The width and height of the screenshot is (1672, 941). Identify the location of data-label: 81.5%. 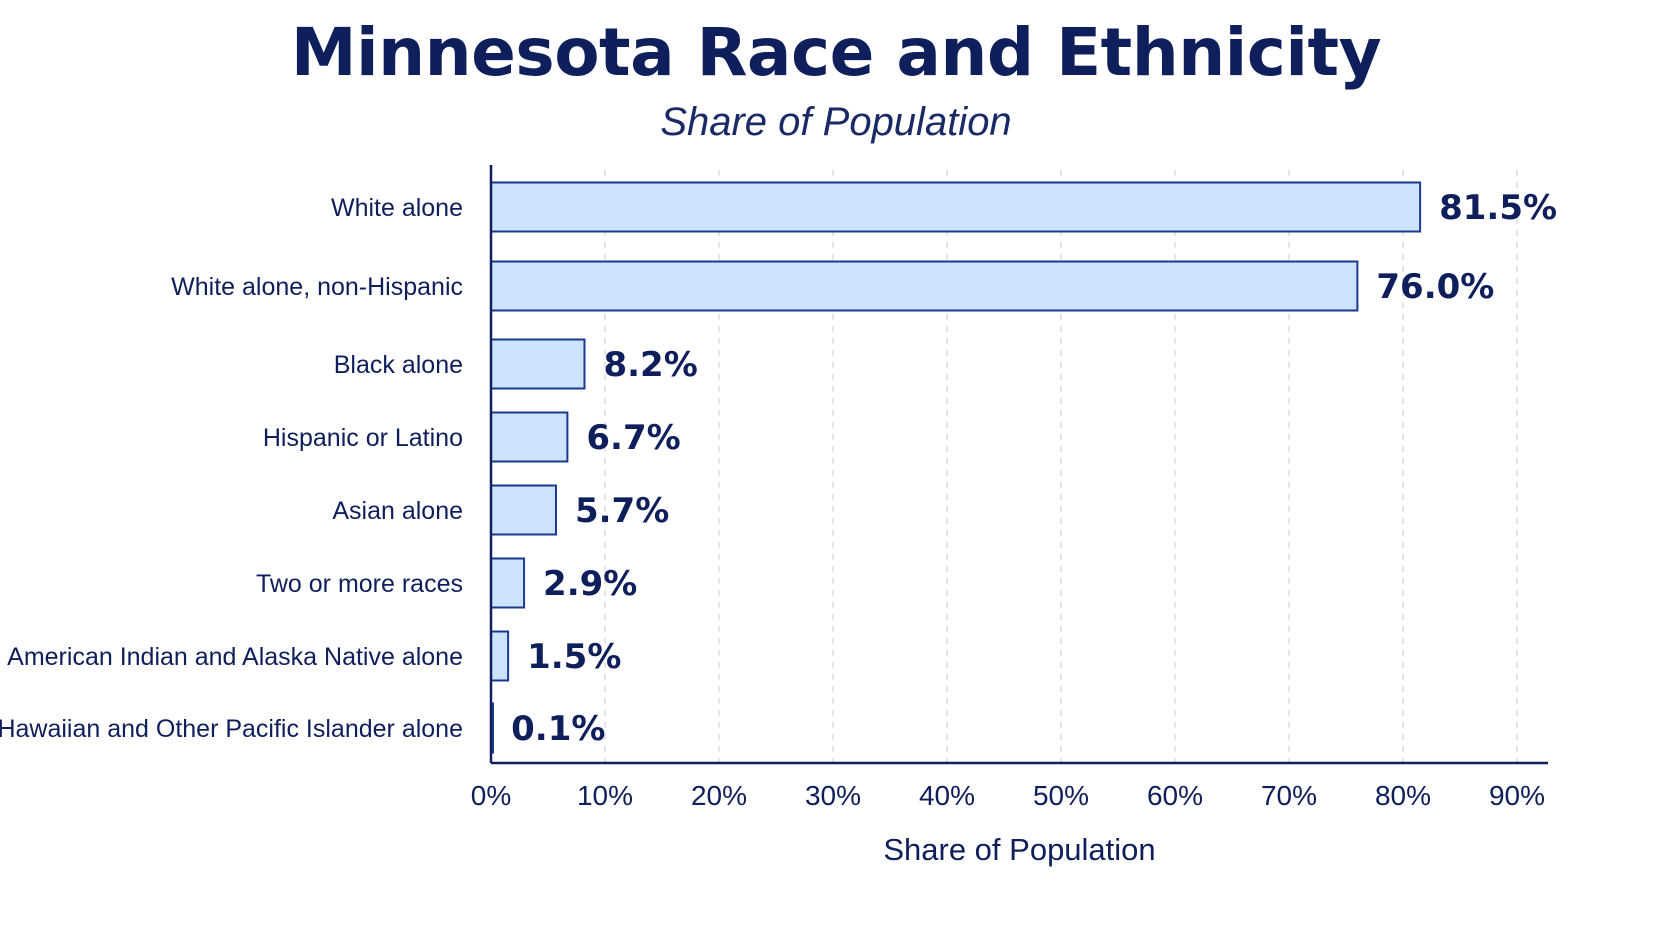
(1498, 208).